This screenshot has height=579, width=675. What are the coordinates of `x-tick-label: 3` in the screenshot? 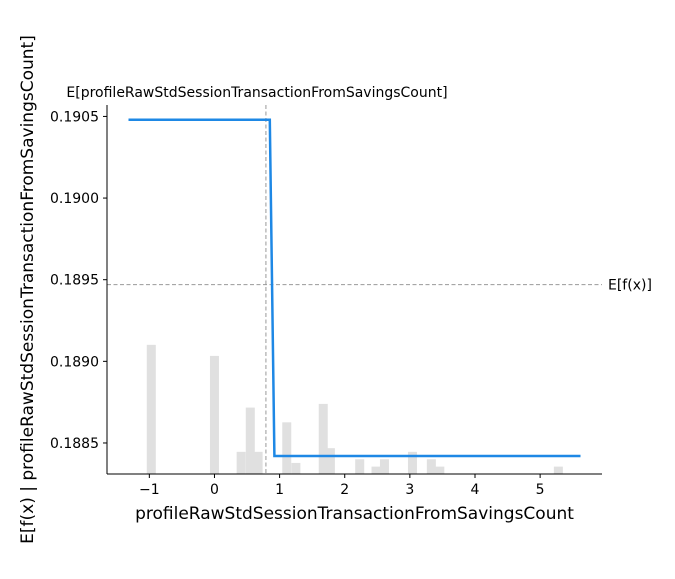 It's located at (409, 490).